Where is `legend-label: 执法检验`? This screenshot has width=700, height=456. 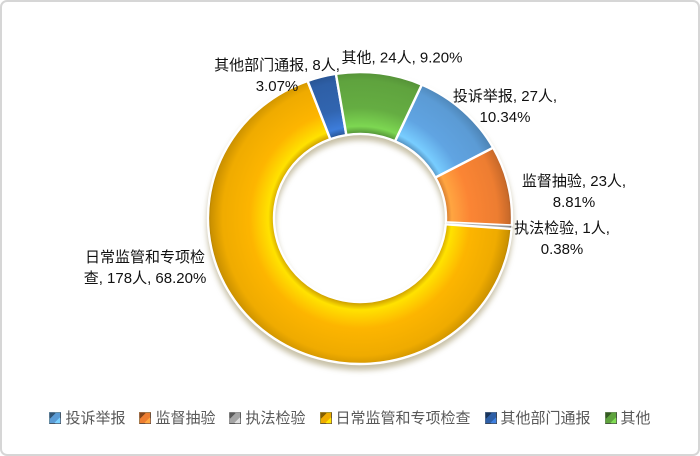
legend-label: 执法检验 is located at coordinates (275, 418).